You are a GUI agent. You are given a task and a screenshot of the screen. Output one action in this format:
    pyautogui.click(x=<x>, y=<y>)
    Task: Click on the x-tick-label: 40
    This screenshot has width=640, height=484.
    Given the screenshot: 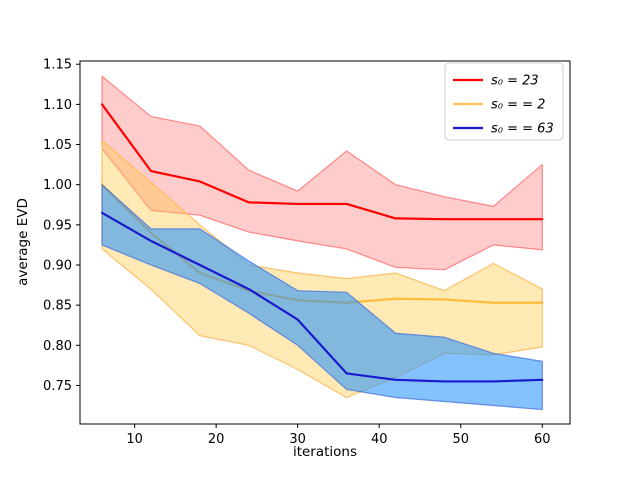 What is the action you would take?
    pyautogui.click(x=379, y=439)
    